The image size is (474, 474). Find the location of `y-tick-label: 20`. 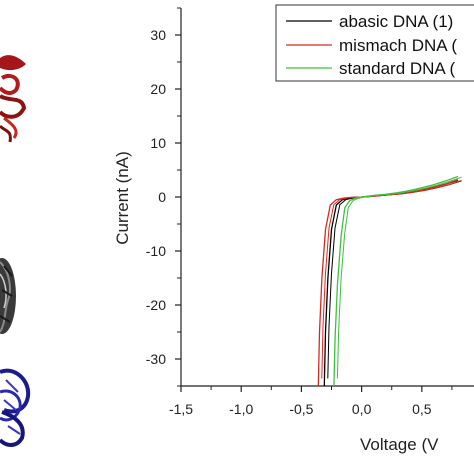

y-tick-label: 20 is located at coordinates (158, 89).